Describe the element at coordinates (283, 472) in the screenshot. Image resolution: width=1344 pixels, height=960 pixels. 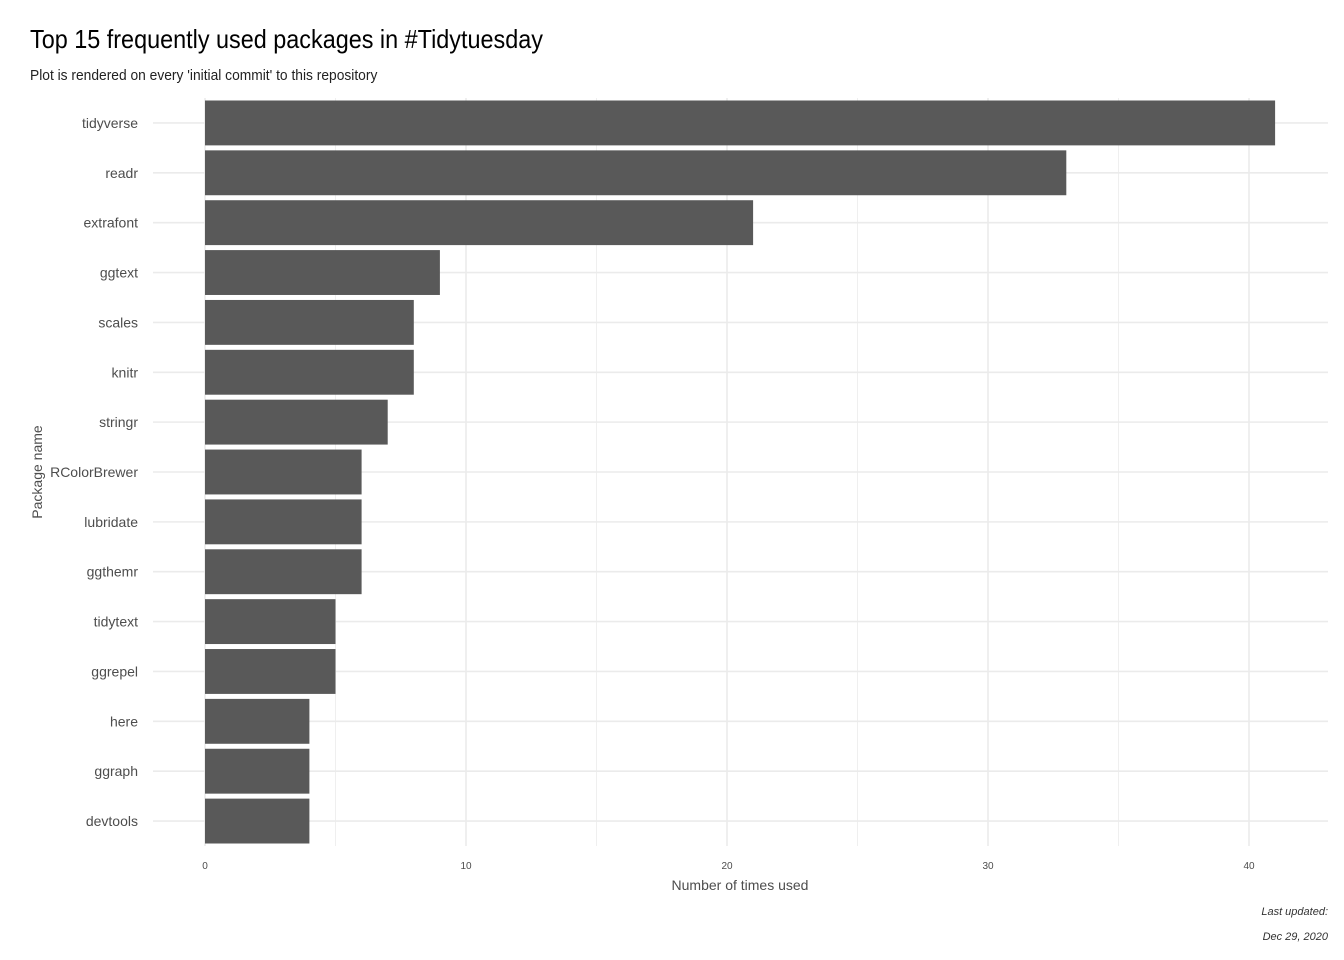
I see `bar-rcolorbrewer` at that location.